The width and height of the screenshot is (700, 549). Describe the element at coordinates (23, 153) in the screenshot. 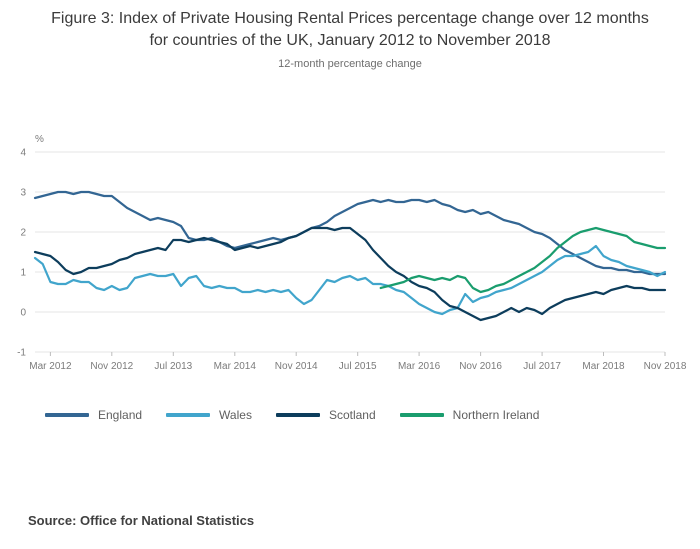

I see `svg-text: 4` at that location.